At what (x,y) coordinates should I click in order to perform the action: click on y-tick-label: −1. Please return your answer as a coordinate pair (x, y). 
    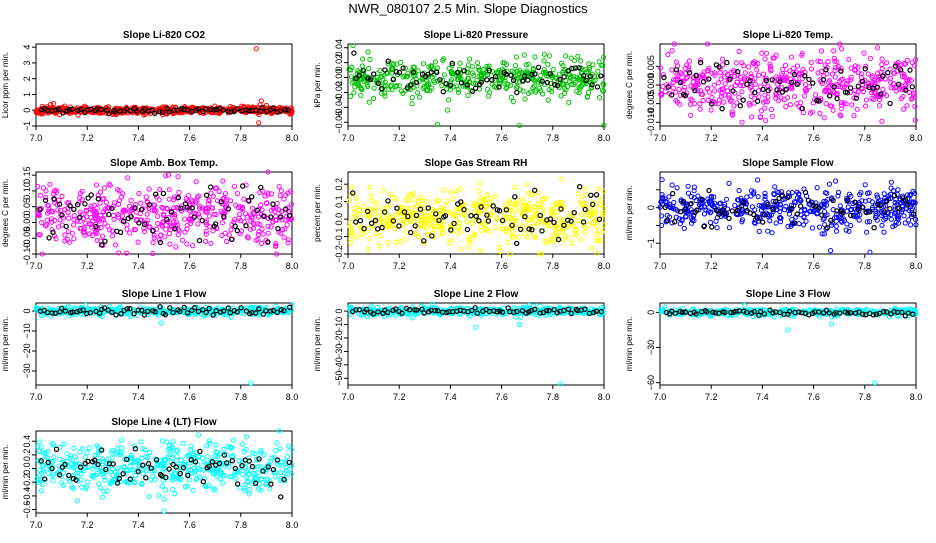
    Looking at the image, I should click on (27, 126).